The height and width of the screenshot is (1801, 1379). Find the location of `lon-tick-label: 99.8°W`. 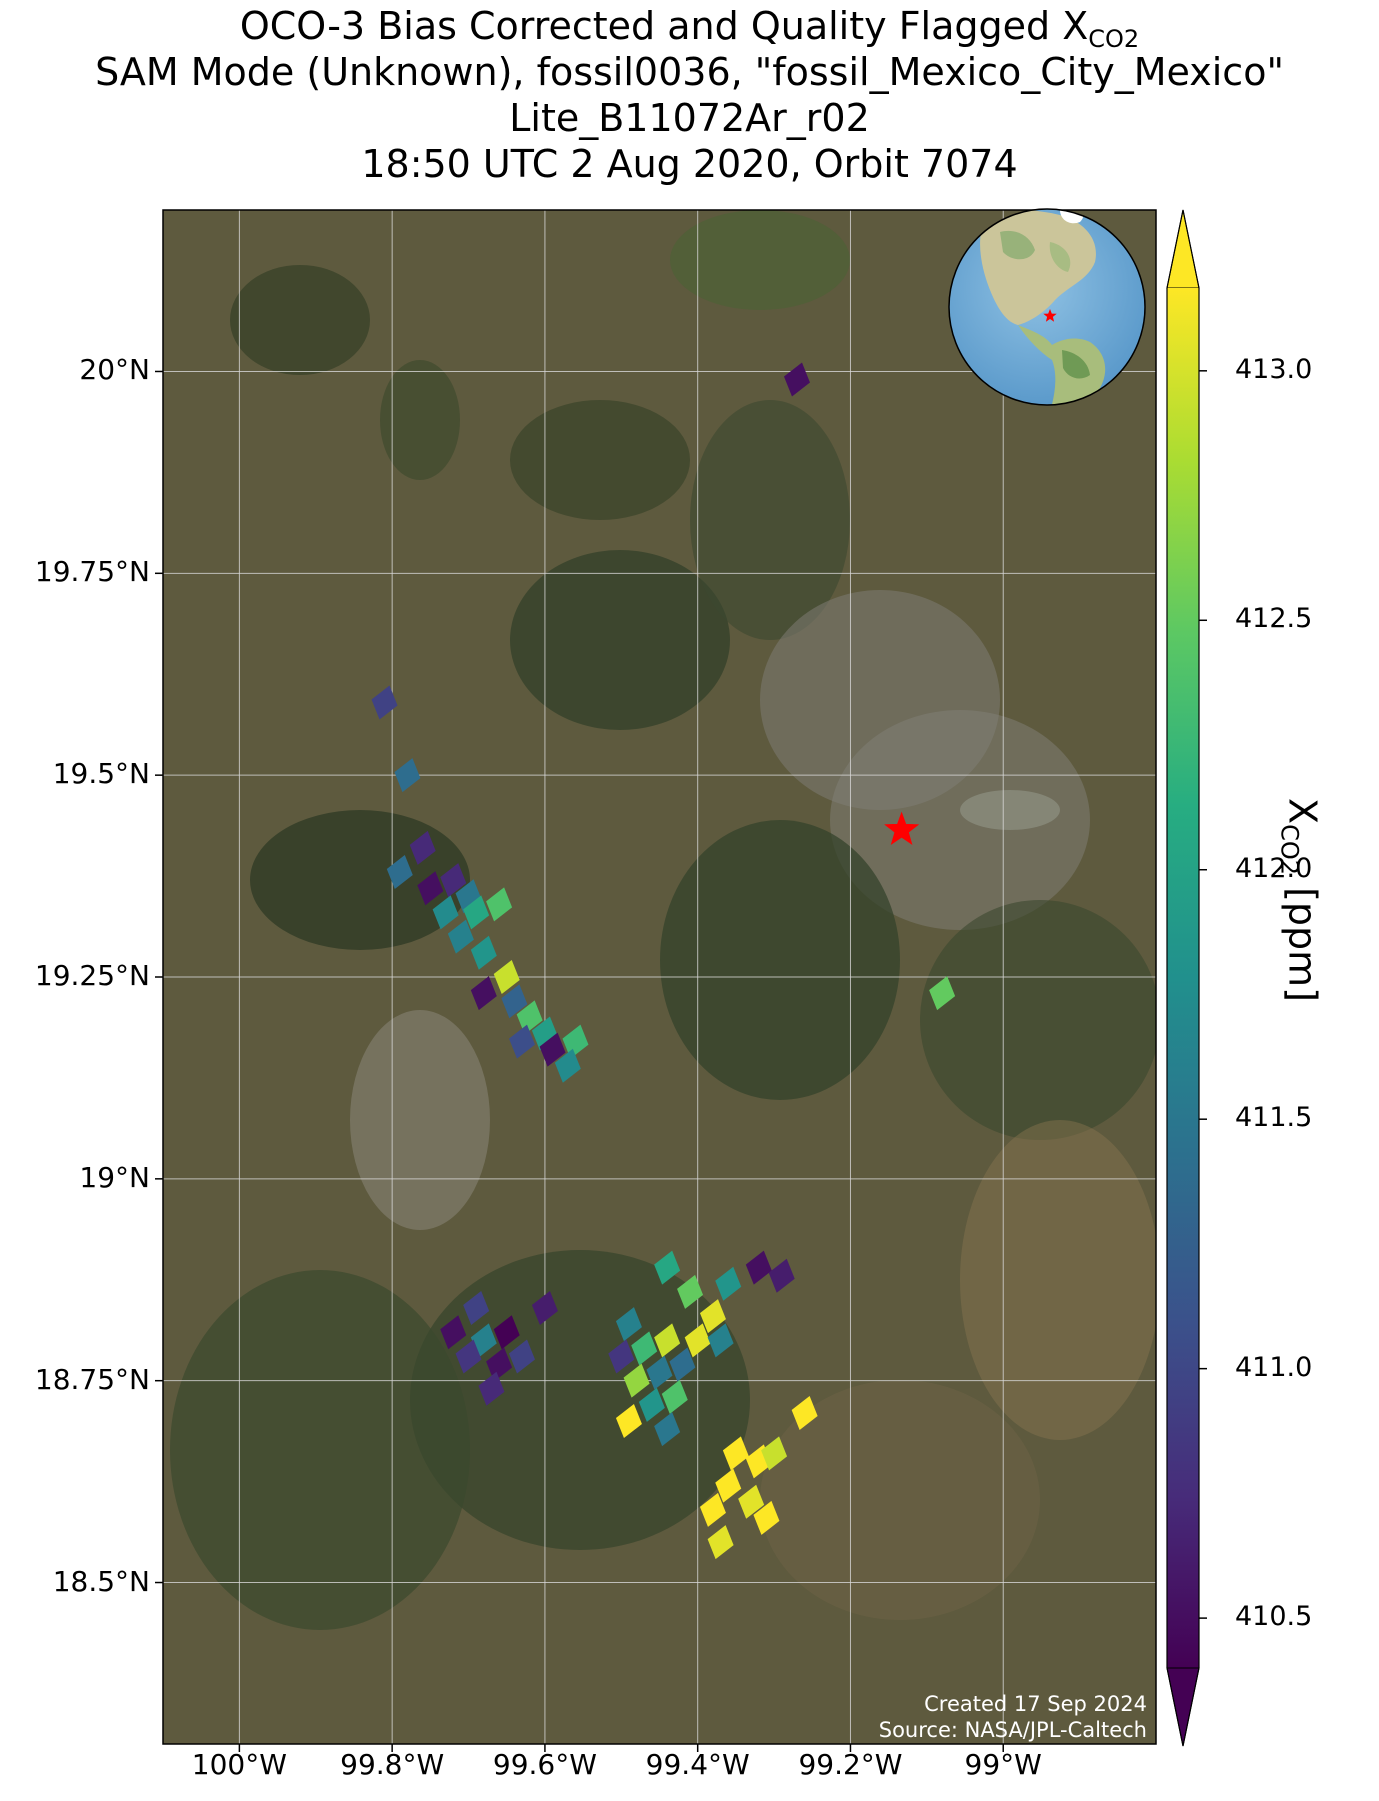

lon-tick-label: 99.8°W is located at coordinates (392, 1764).